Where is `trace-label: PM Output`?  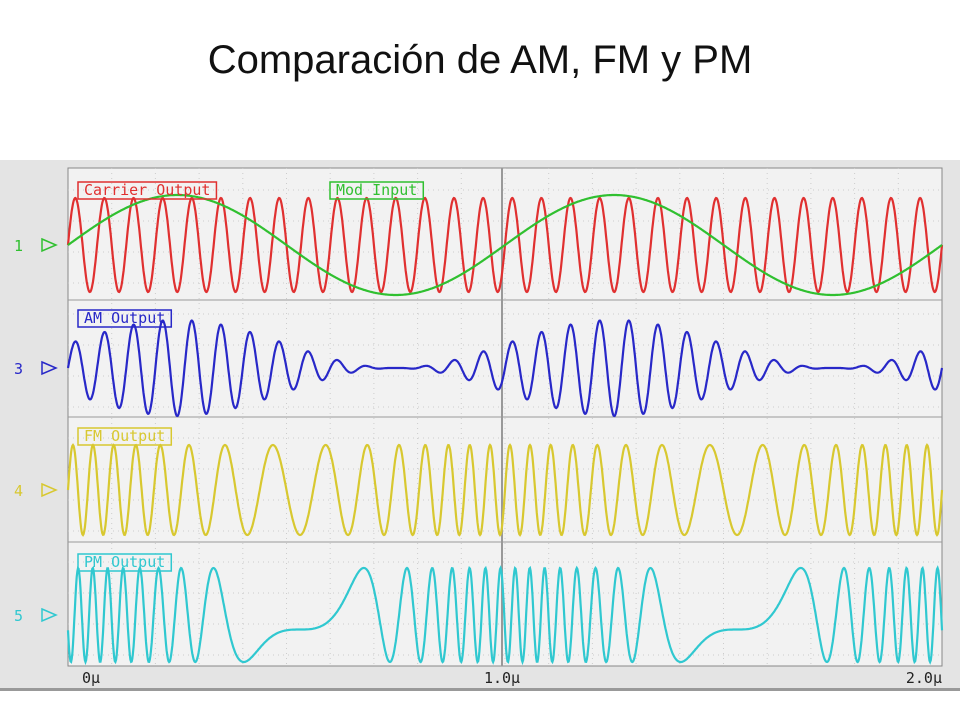 trace-label: PM Output is located at coordinates (124, 562).